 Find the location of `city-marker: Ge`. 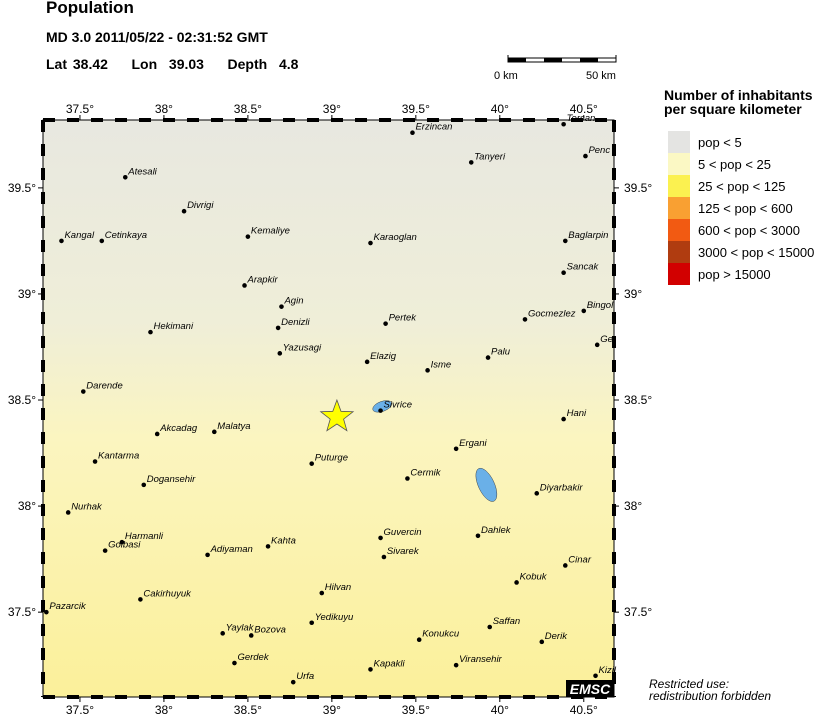

city-marker: Ge is located at coordinates (603, 341).